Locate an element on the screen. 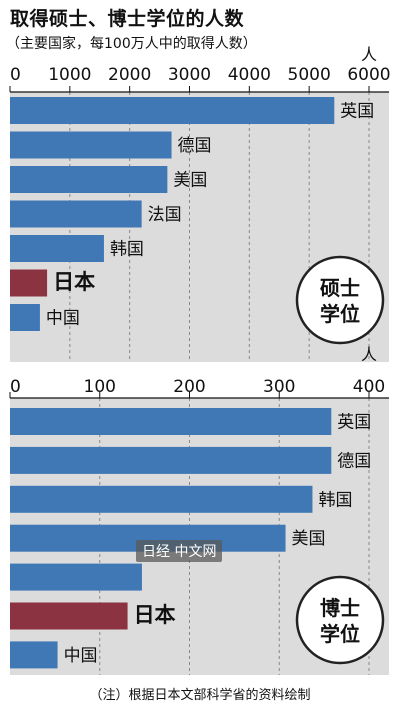 Image resolution: width=400 pixels, height=708 pixels. masters-badge is located at coordinates (340, 300).